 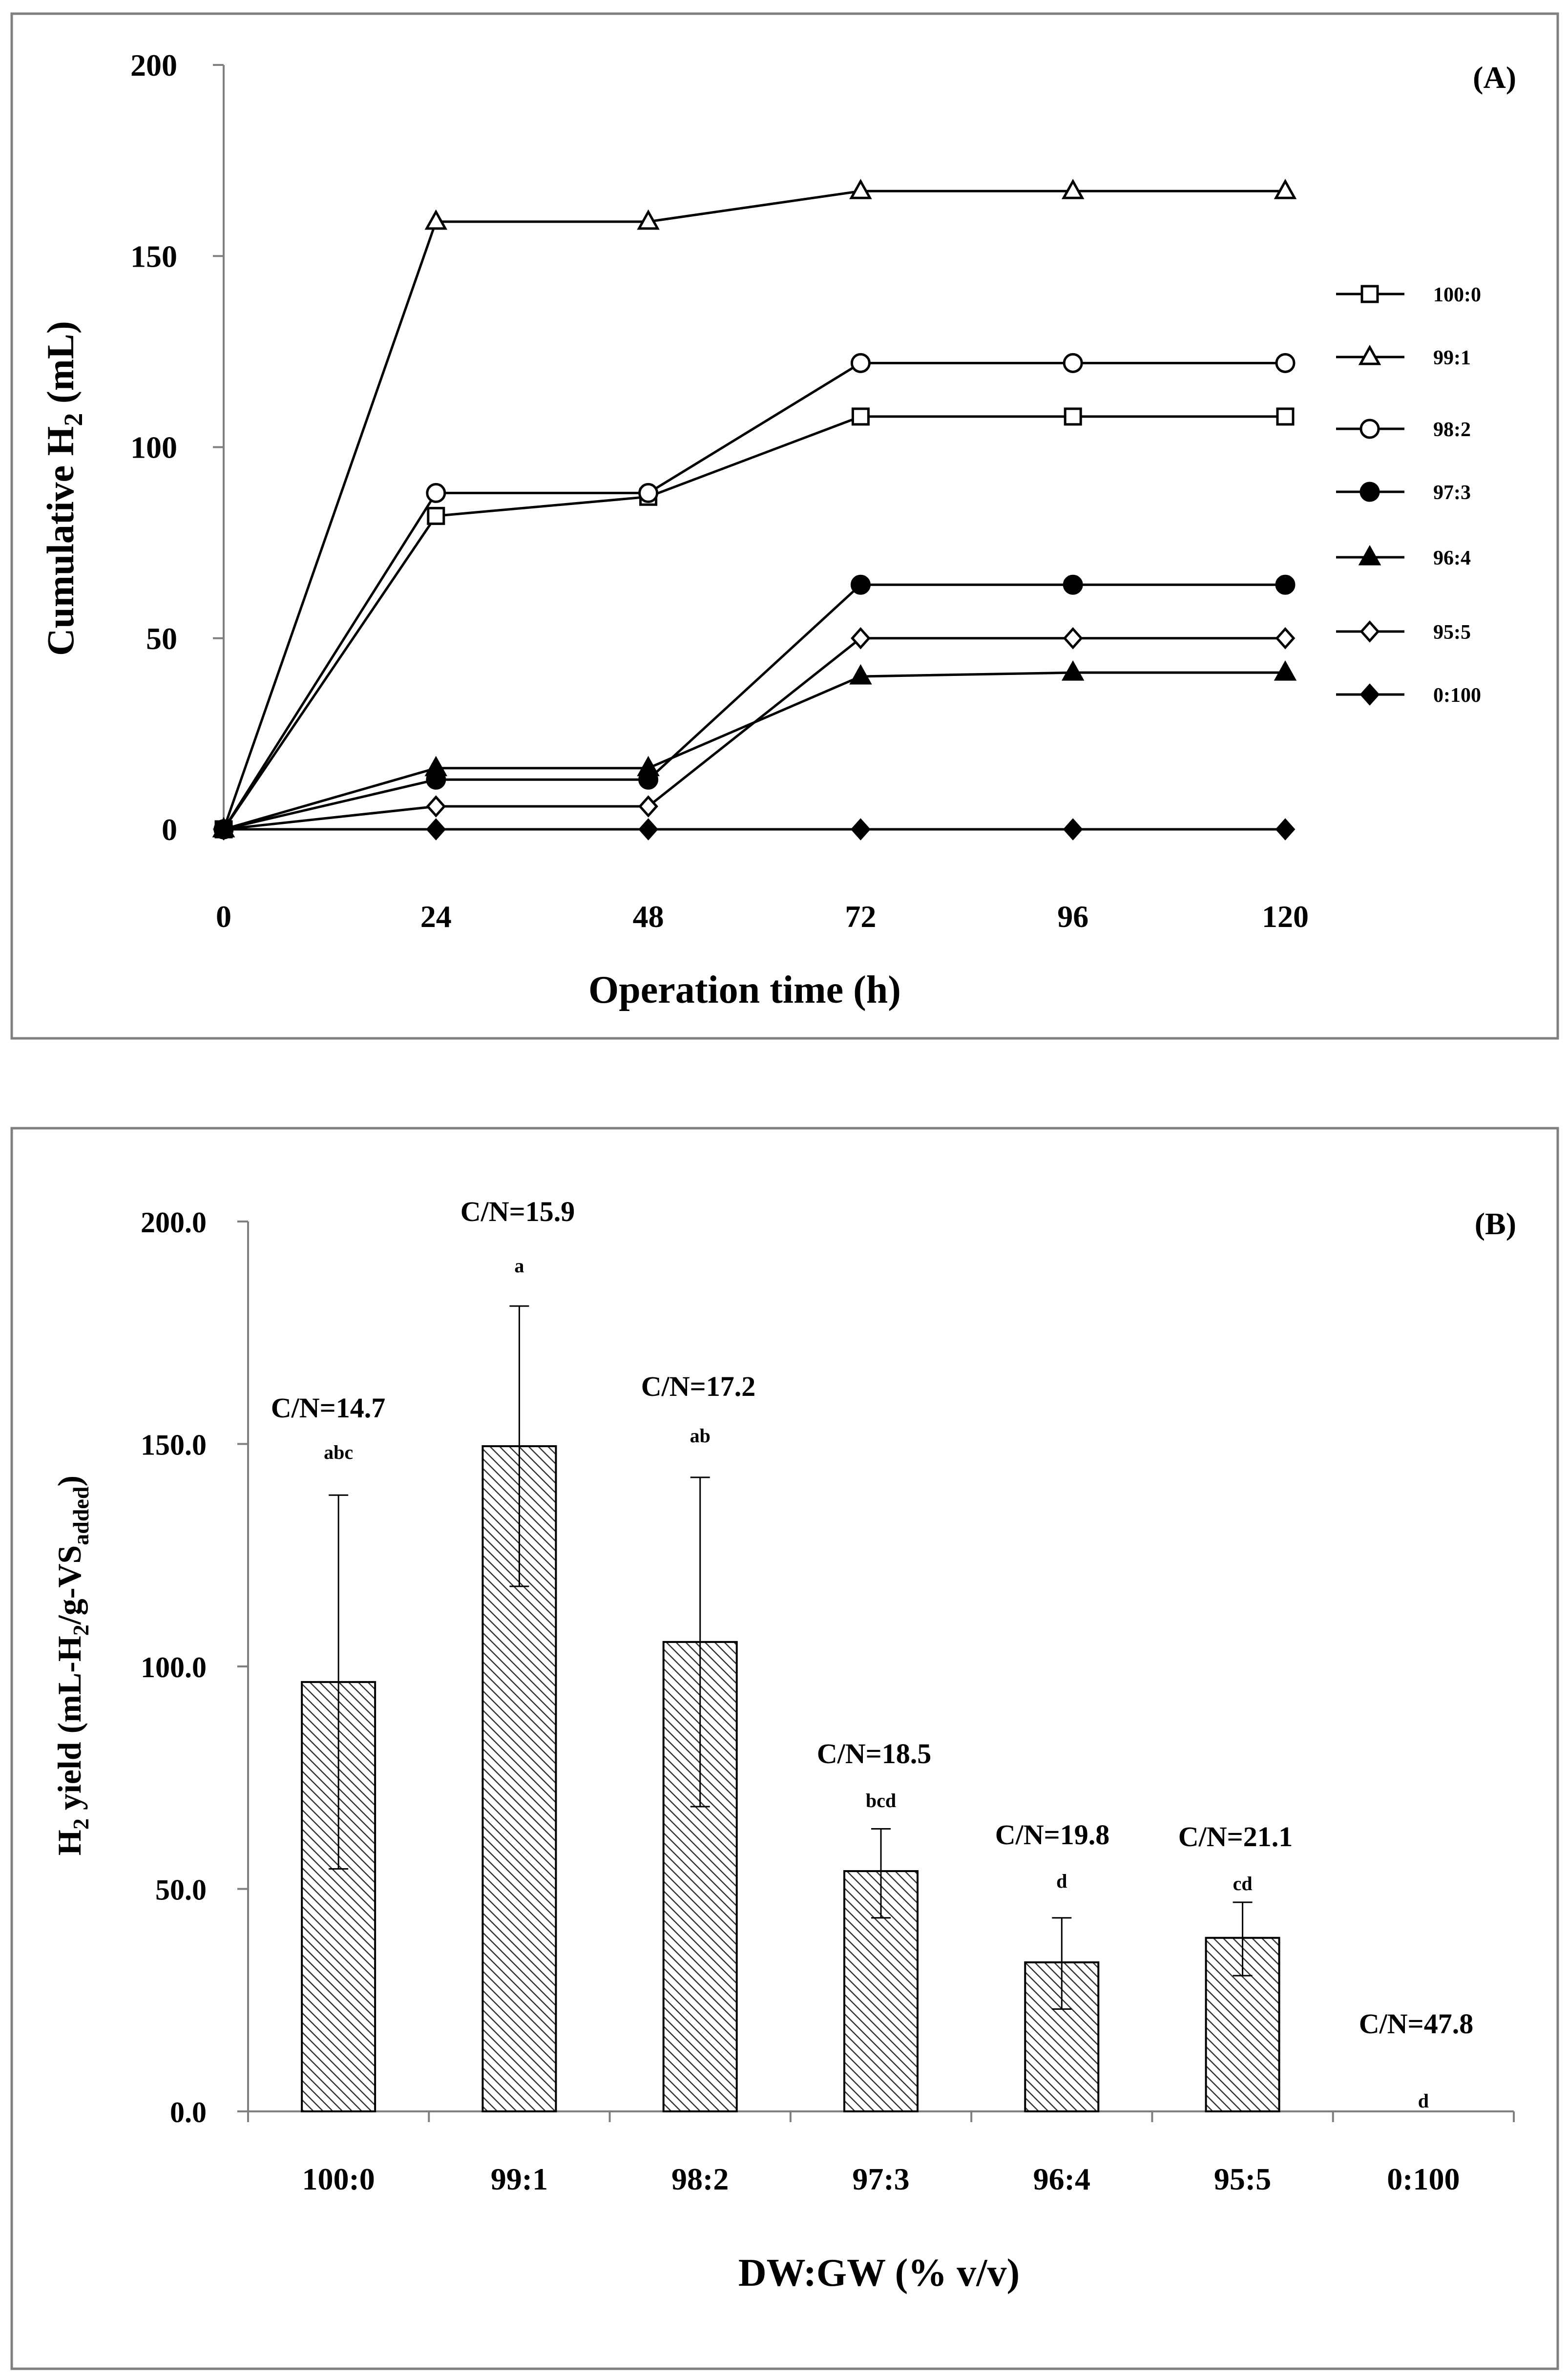 I want to click on panel-b-y-axis-title: H2 yield (mL-H2/g-VSadded), so click(x=72, y=1665).